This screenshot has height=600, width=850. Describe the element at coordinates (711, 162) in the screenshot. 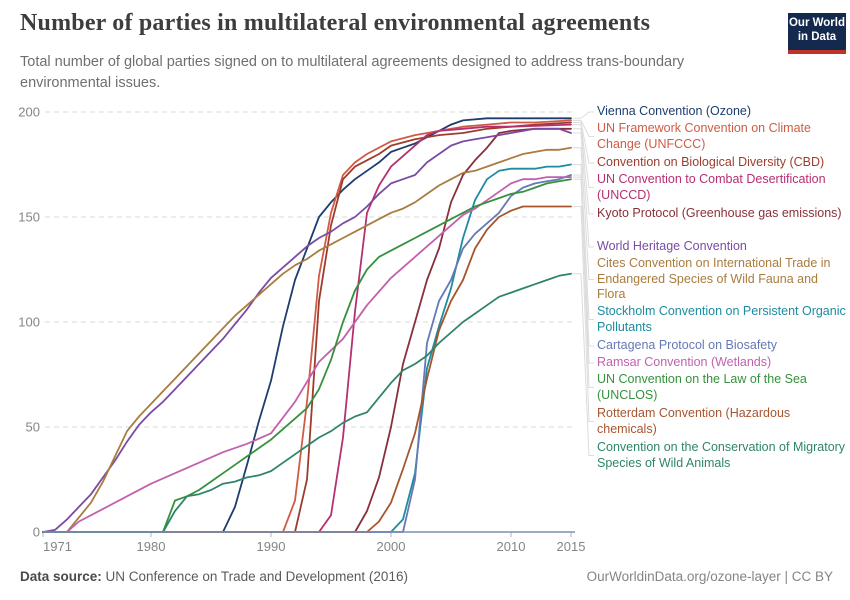

I see `legend-label-cbd: Convention on Biological Diversity (CBD)` at that location.